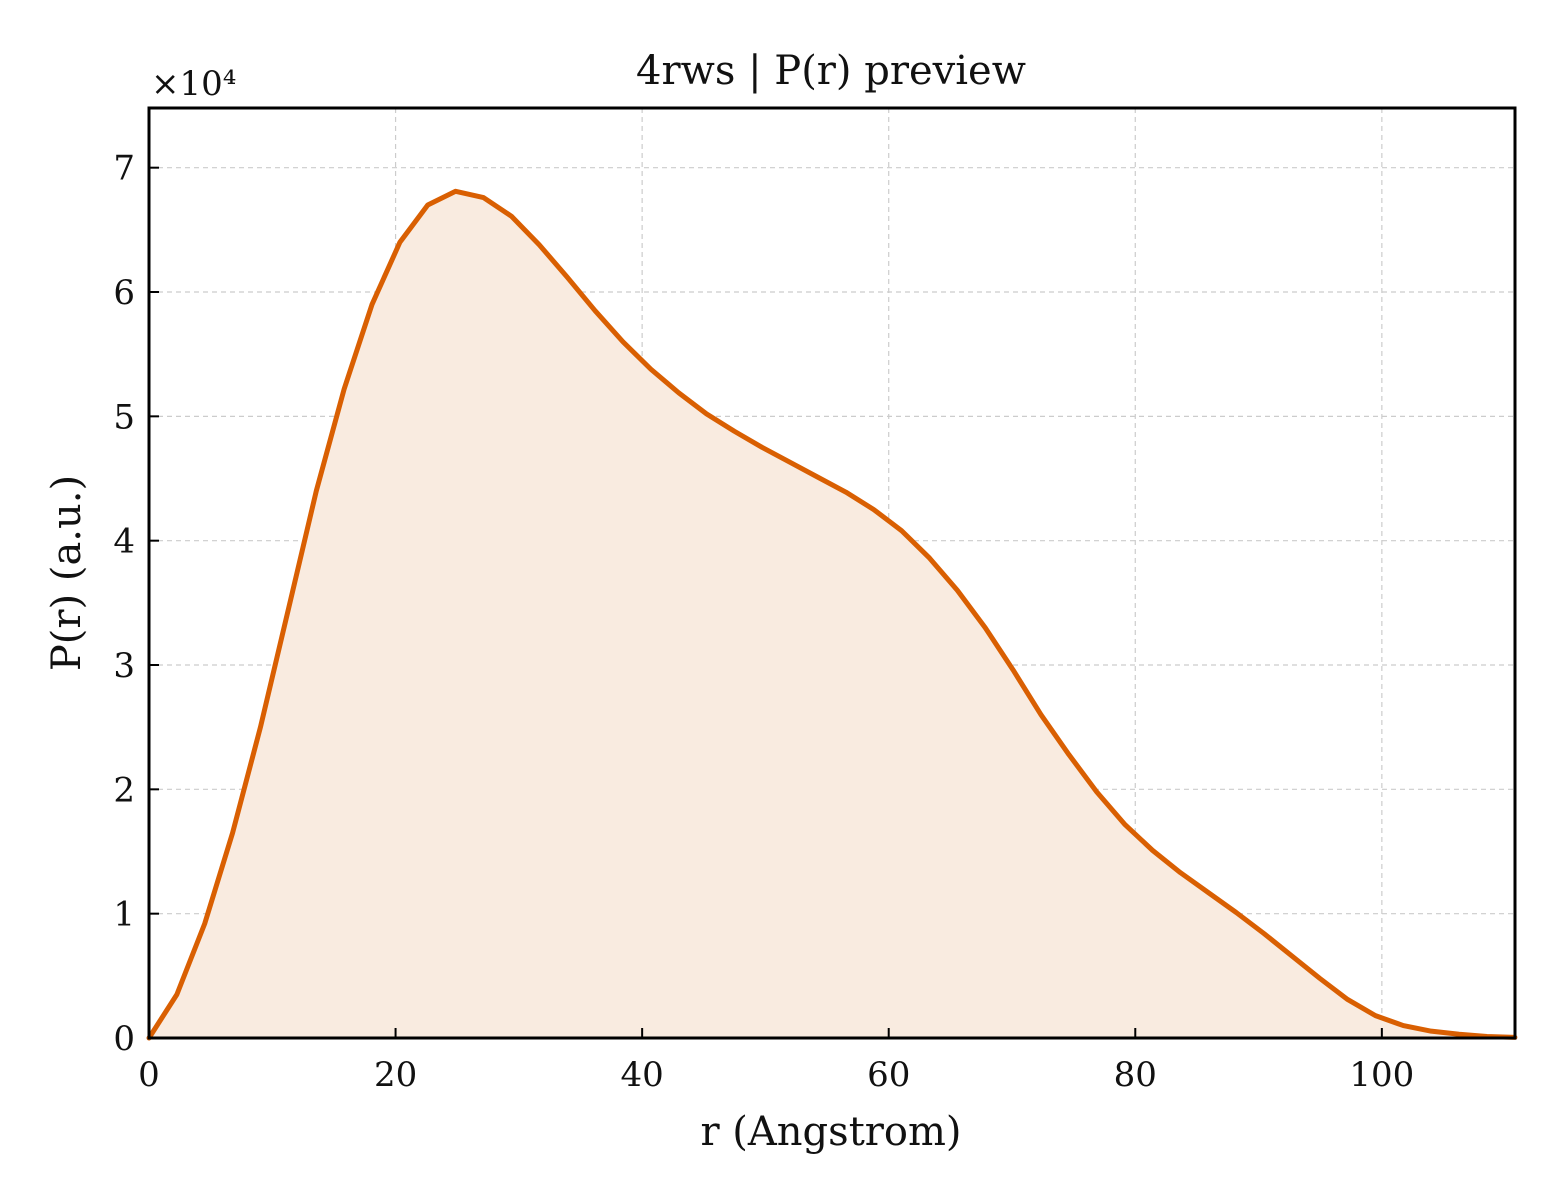 The width and height of the screenshot is (1560, 1200). What do you see at coordinates (831, 71) in the screenshot?
I see `chart-title: 4rws | P(r) preview` at bounding box center [831, 71].